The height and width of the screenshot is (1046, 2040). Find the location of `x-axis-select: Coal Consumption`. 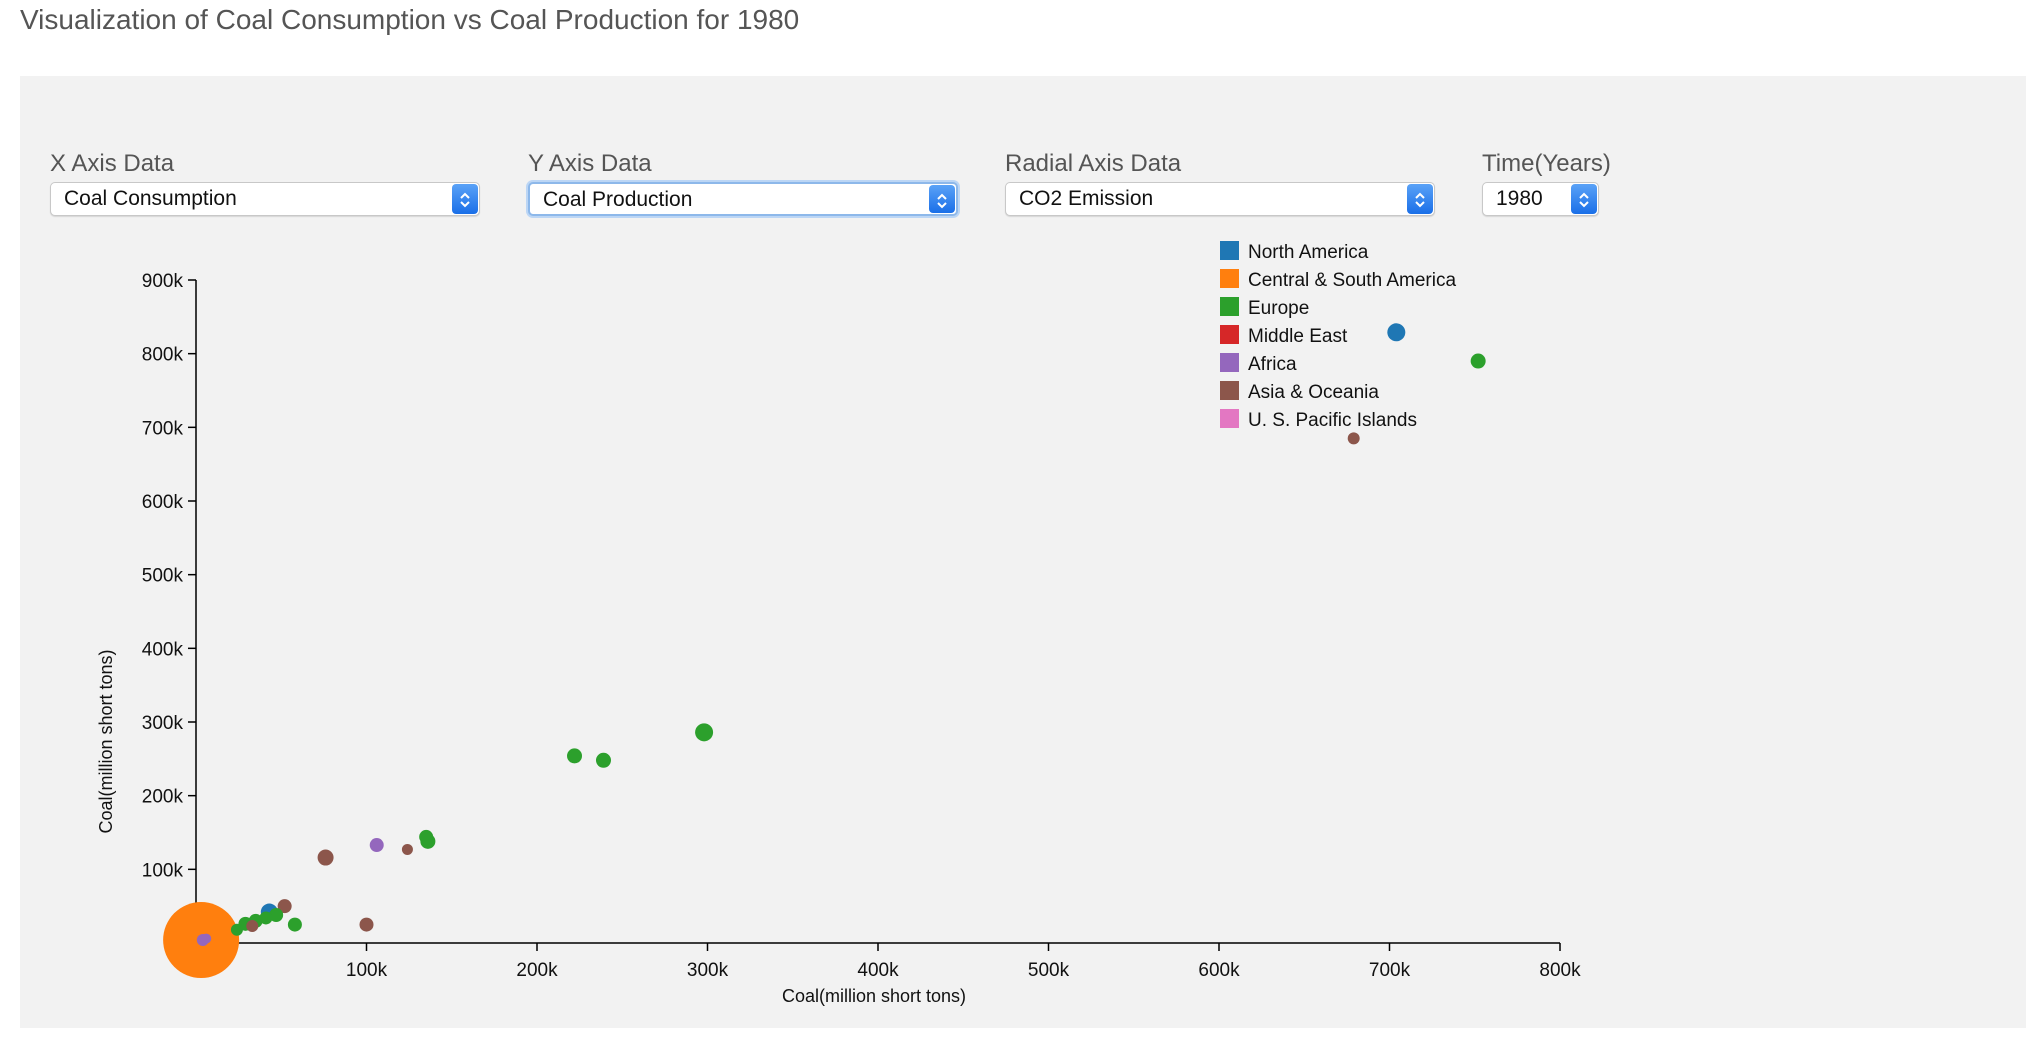

x-axis-select: Coal Consumption is located at coordinates (265, 199).